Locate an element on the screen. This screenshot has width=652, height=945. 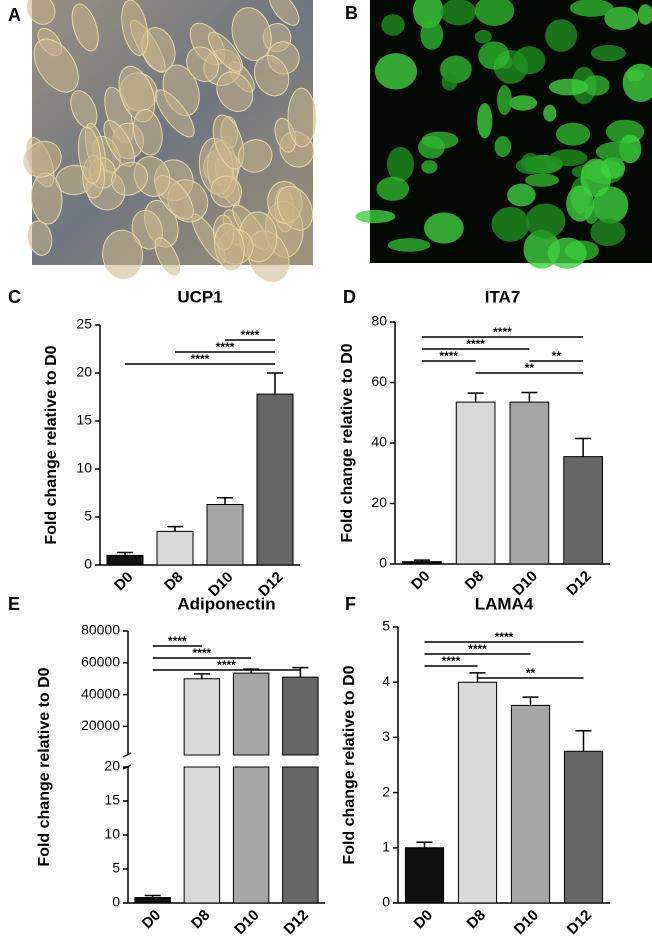
chart-title: LAMA4 is located at coordinates (504, 603).